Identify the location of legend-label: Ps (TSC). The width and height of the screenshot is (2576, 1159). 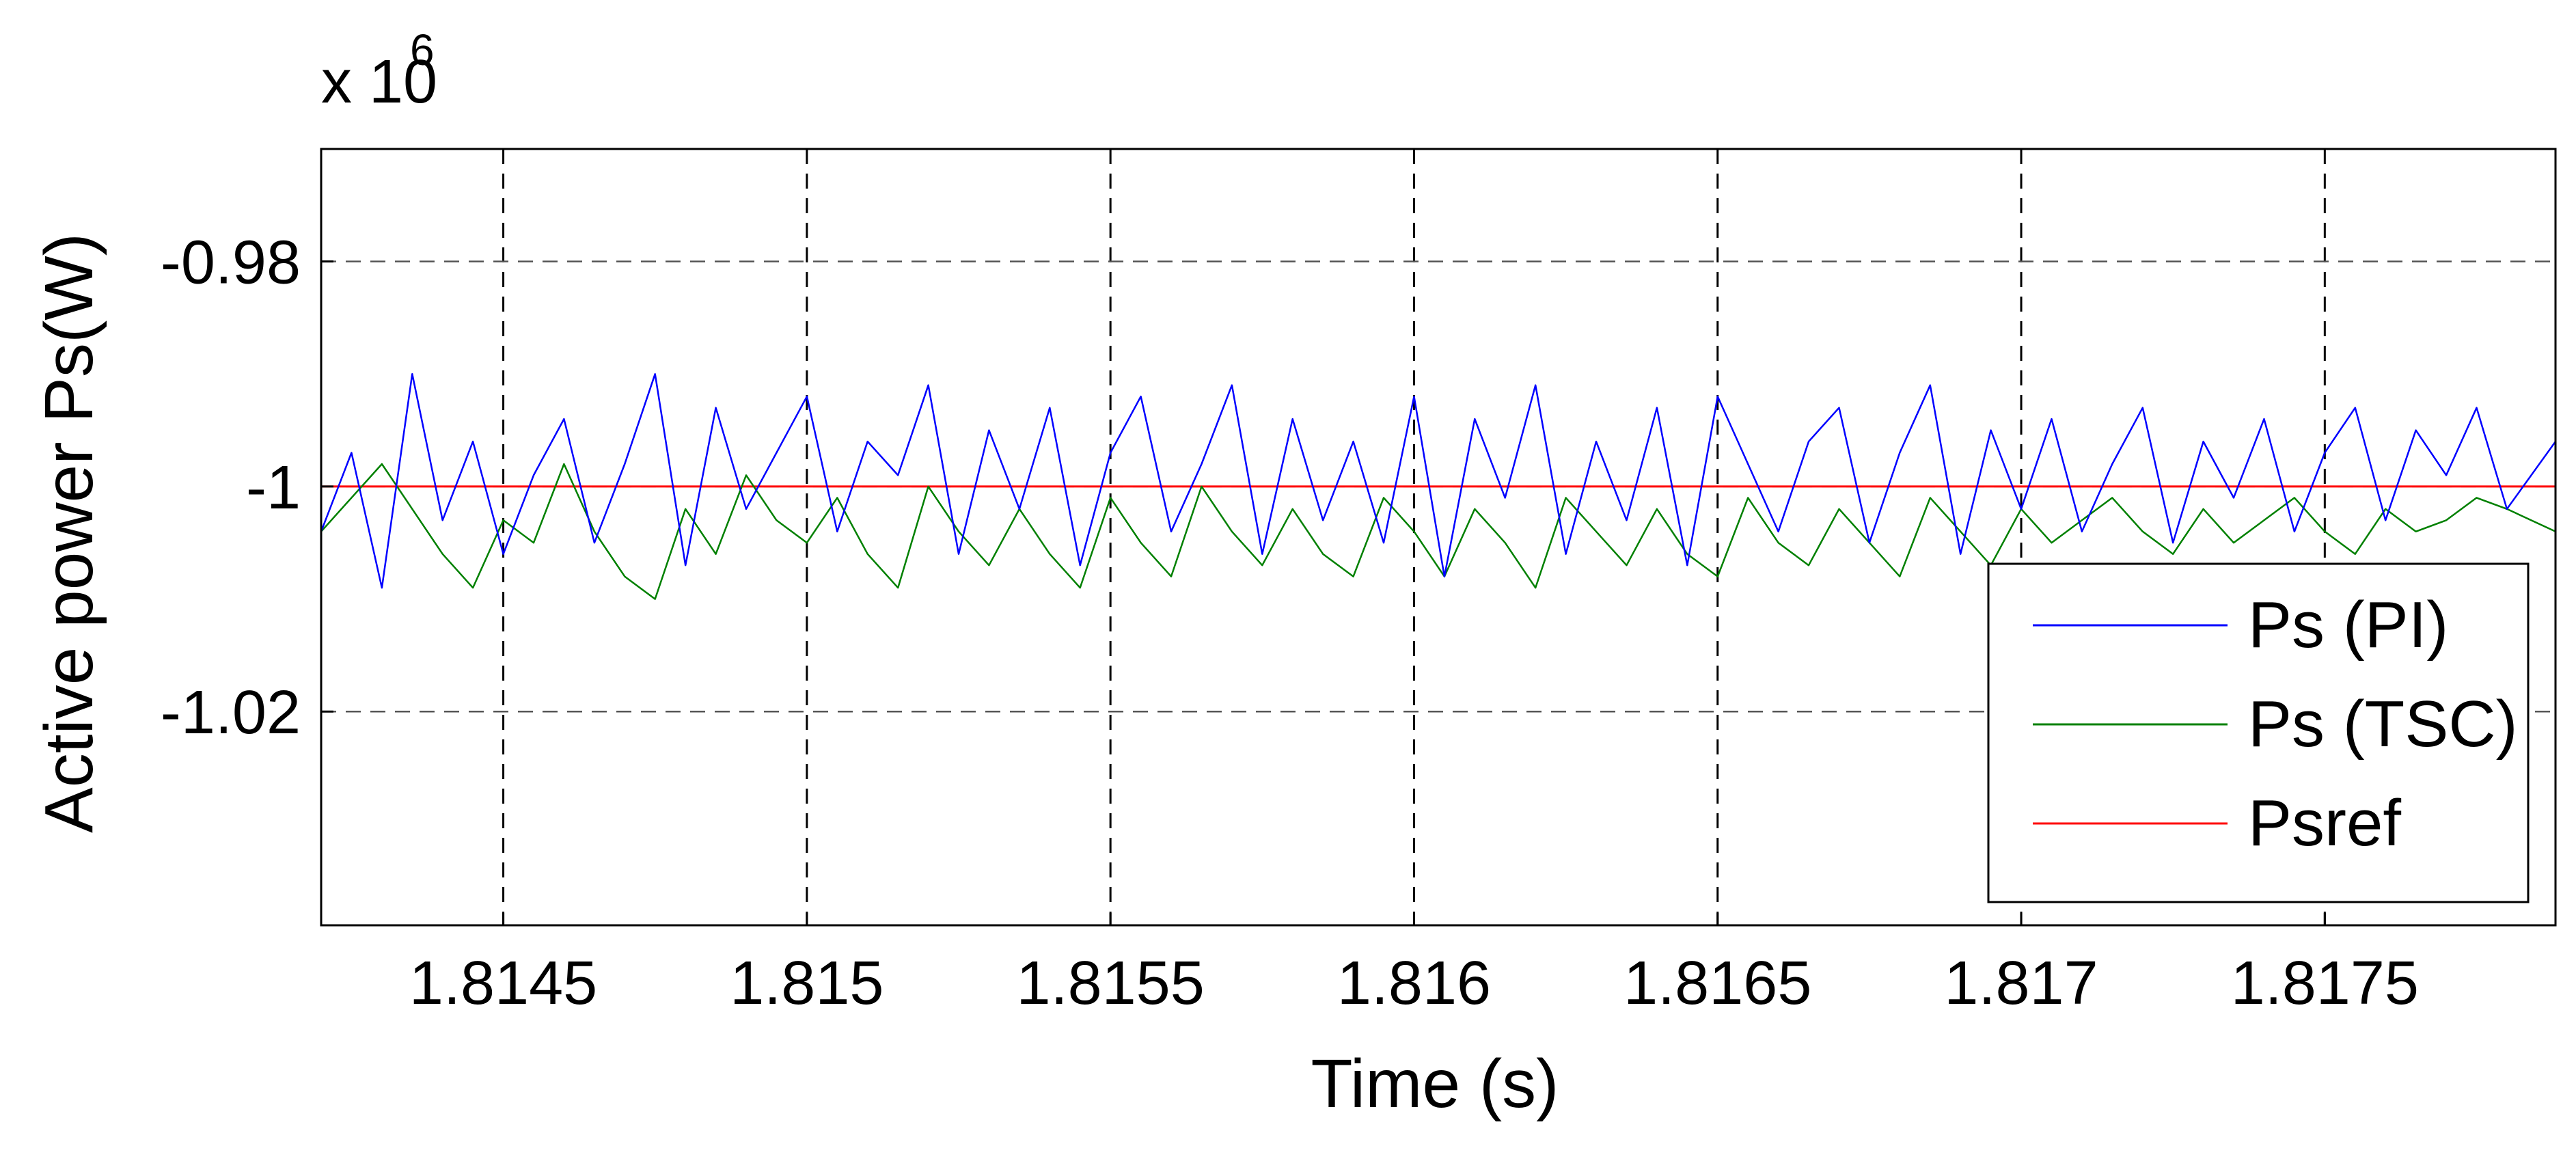
(2383, 724).